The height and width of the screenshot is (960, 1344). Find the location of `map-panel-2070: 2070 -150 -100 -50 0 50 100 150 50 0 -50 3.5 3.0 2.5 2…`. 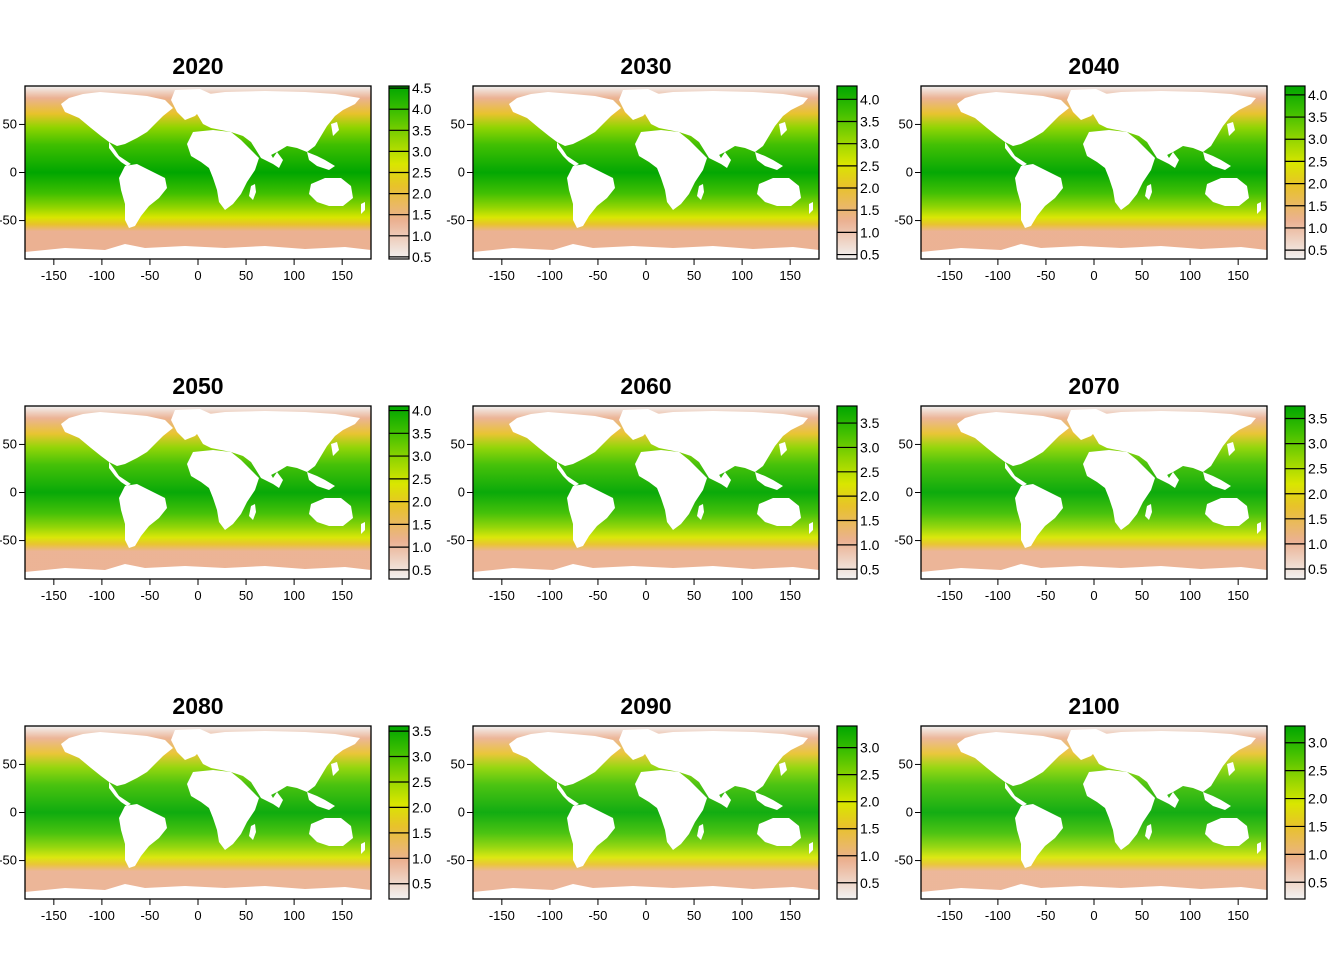

map-panel-2070: 2070 -150 -100 -50 0 50 100 150 50 0 -50 3.5 3.0 2.5 2… is located at coordinates (1110, 488).